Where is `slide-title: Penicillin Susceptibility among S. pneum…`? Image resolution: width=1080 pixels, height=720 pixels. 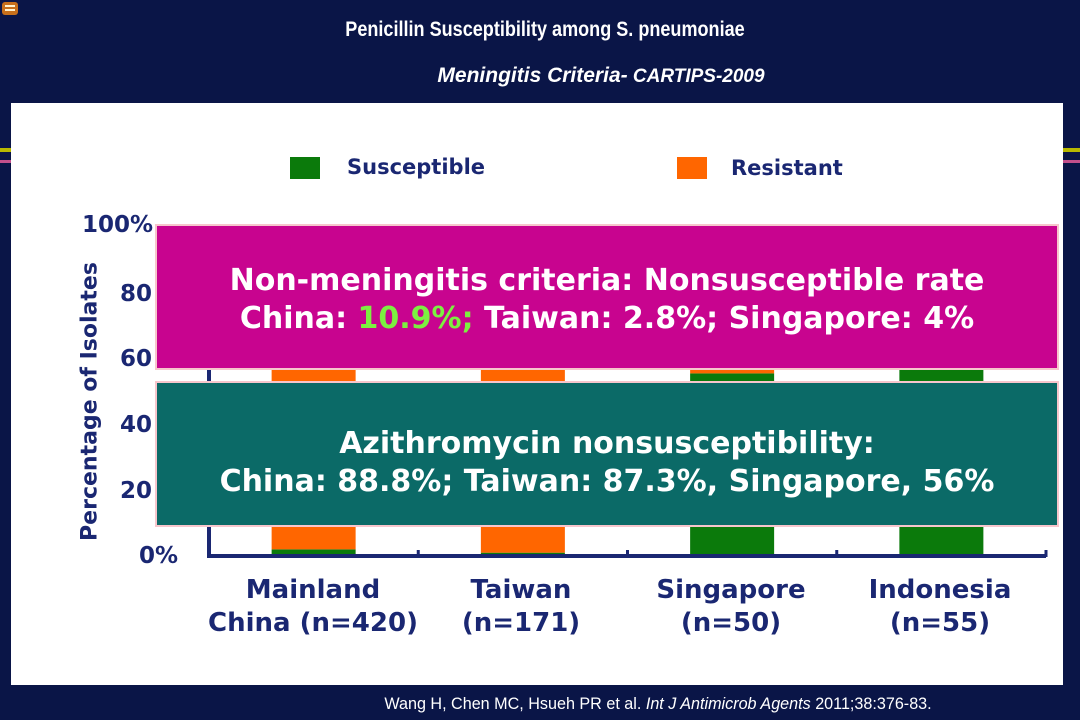
slide-title: Penicillin Susceptibility among S. pneum… is located at coordinates (545, 29).